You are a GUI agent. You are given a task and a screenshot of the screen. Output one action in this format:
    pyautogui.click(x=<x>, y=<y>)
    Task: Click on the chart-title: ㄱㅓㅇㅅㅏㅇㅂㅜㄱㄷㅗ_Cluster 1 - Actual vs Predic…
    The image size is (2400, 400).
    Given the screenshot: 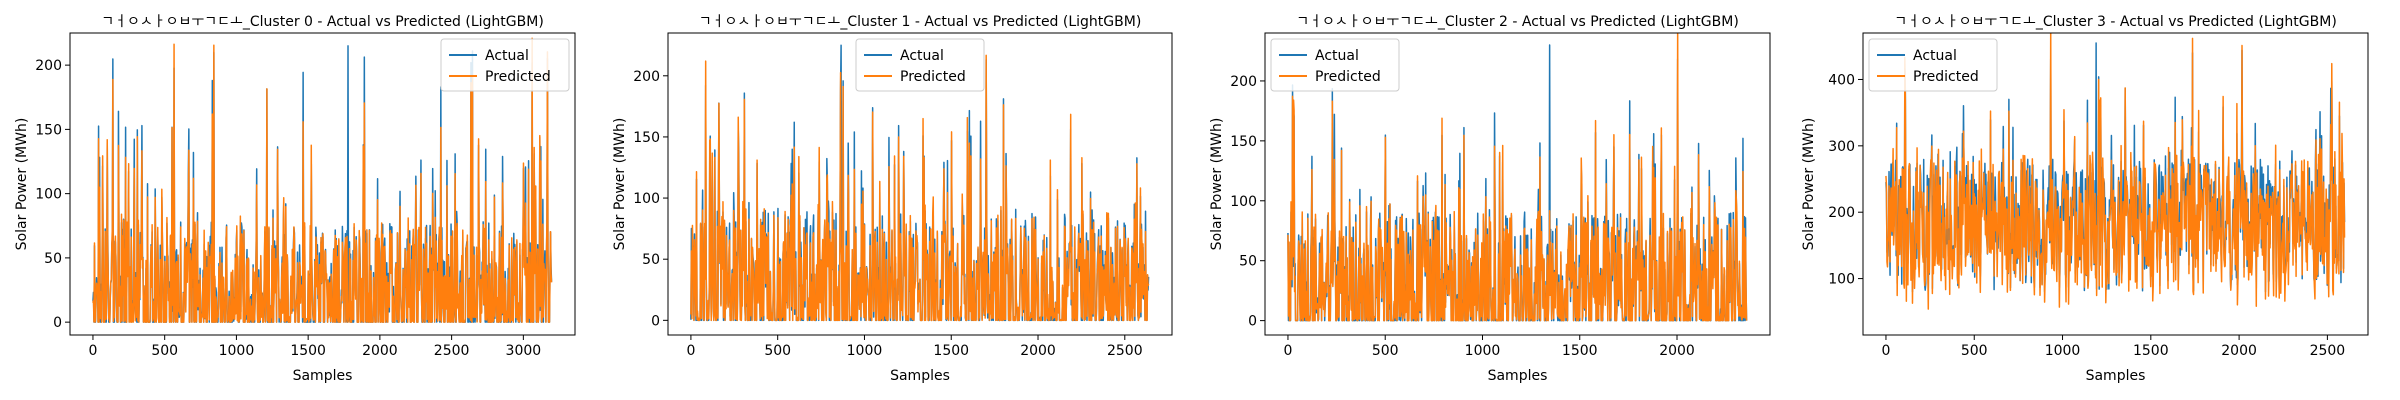 What is the action you would take?
    pyautogui.click(x=920, y=22)
    